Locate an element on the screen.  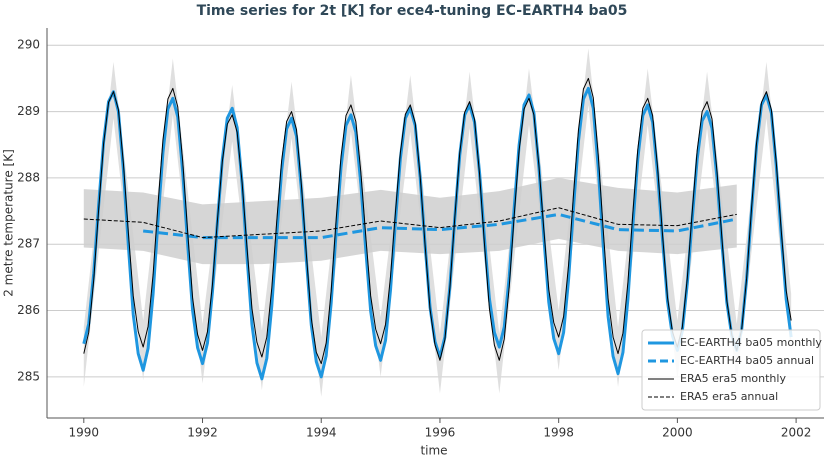
y-axis-label: 2 metre temperature [K] is located at coordinates (9, 223).